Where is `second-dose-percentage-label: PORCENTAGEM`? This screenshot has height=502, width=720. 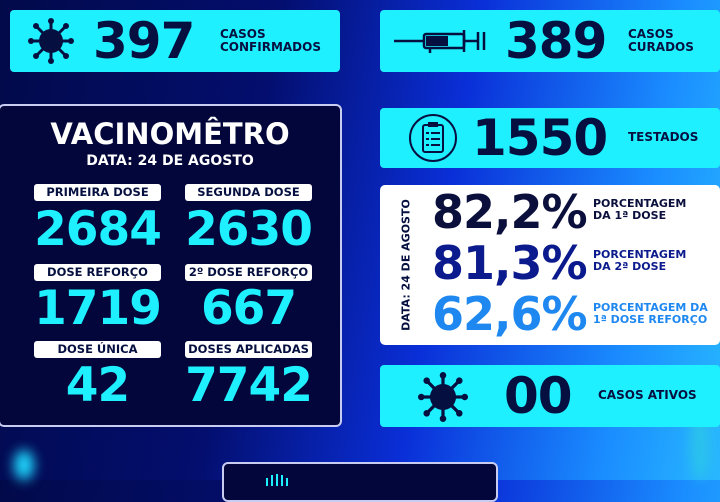
second-dose-percentage-label: PORCENTAGEM is located at coordinates (640, 254).